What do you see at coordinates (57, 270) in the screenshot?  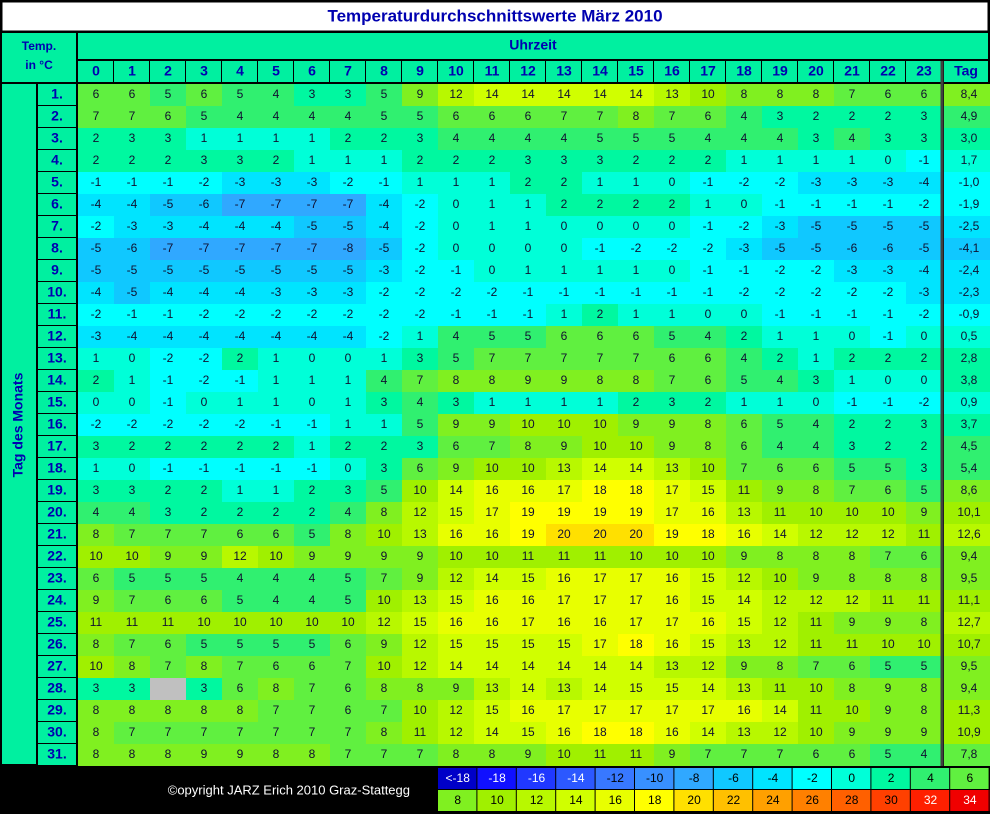 I see `day-label: 9.` at bounding box center [57, 270].